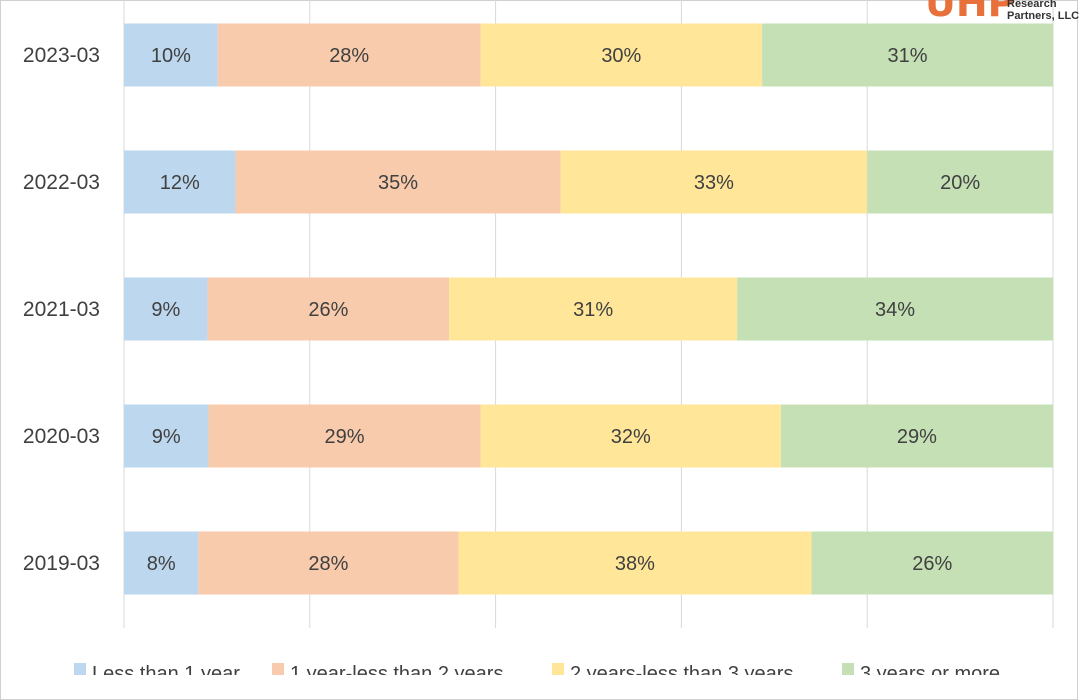 This screenshot has width=1080, height=700. I want to click on data-label: 8%, so click(161, 564).